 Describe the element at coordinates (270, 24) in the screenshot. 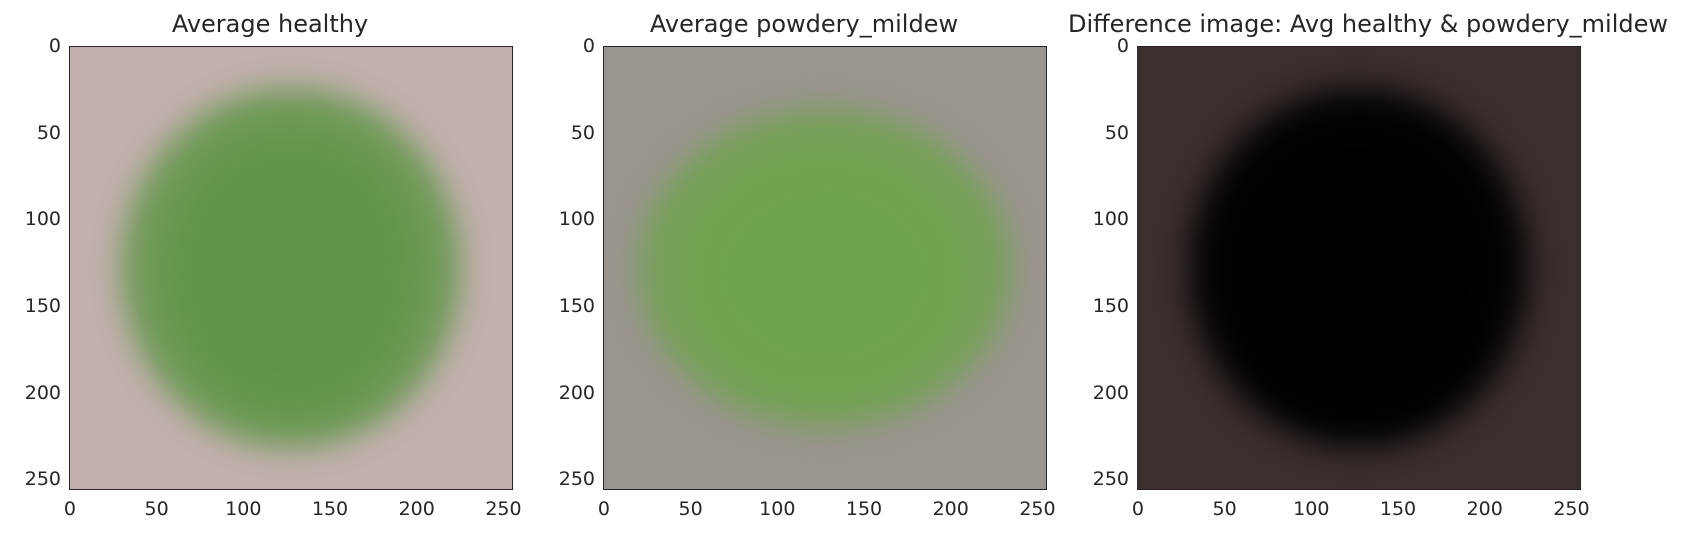

I see `panel-title: Average healthy` at that location.